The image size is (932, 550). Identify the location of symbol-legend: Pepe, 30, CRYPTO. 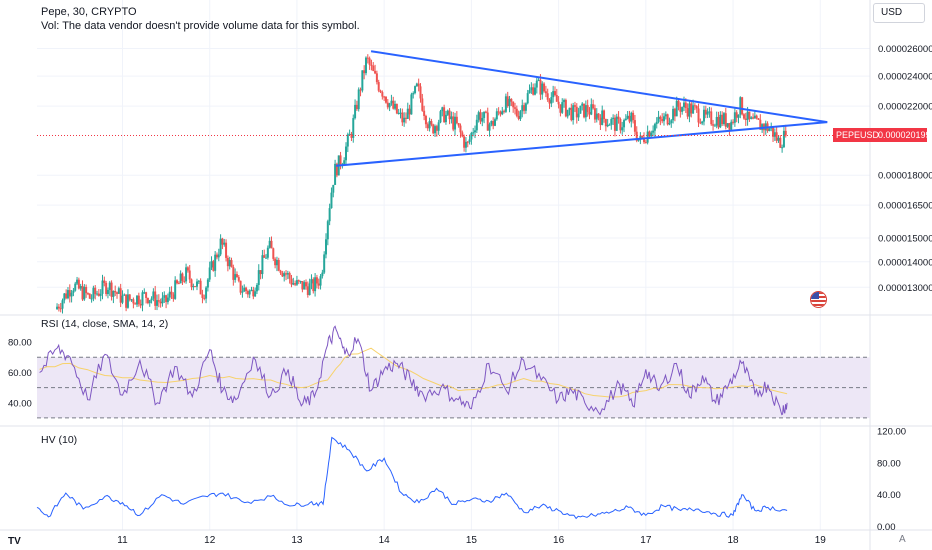
(89, 12).